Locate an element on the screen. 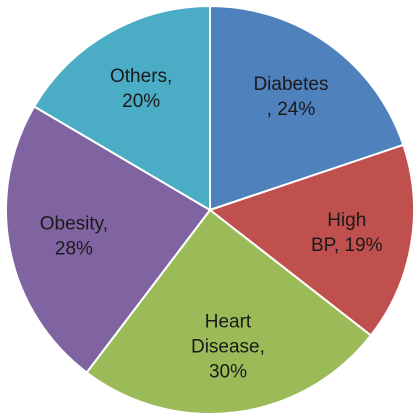  data-label: 20% is located at coordinates (141, 101).